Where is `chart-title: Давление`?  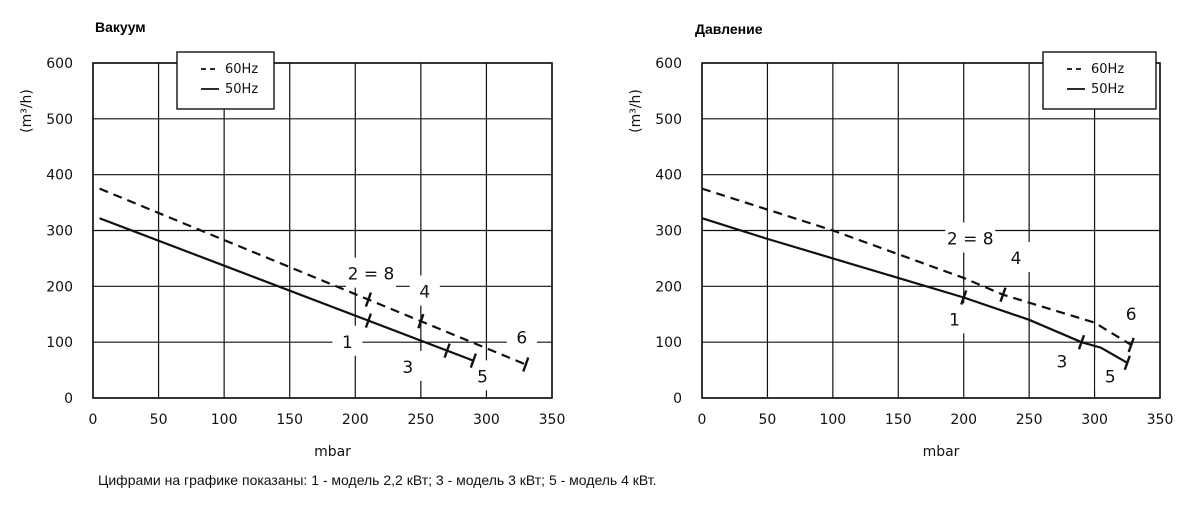 chart-title: Давление is located at coordinates (729, 29).